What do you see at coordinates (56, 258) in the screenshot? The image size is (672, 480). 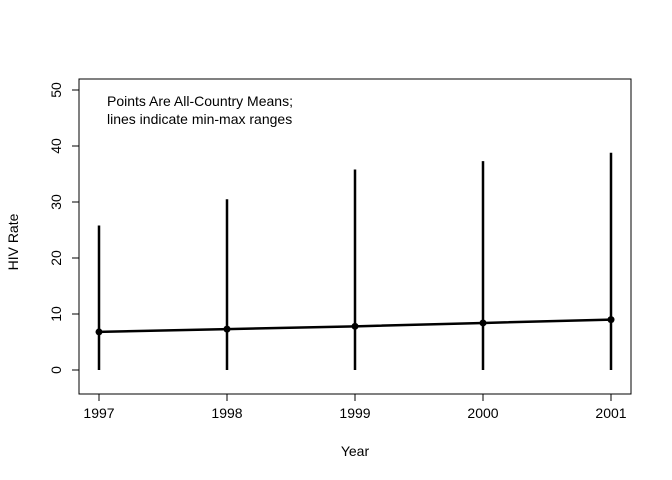 I see `y-tick-label: 20` at bounding box center [56, 258].